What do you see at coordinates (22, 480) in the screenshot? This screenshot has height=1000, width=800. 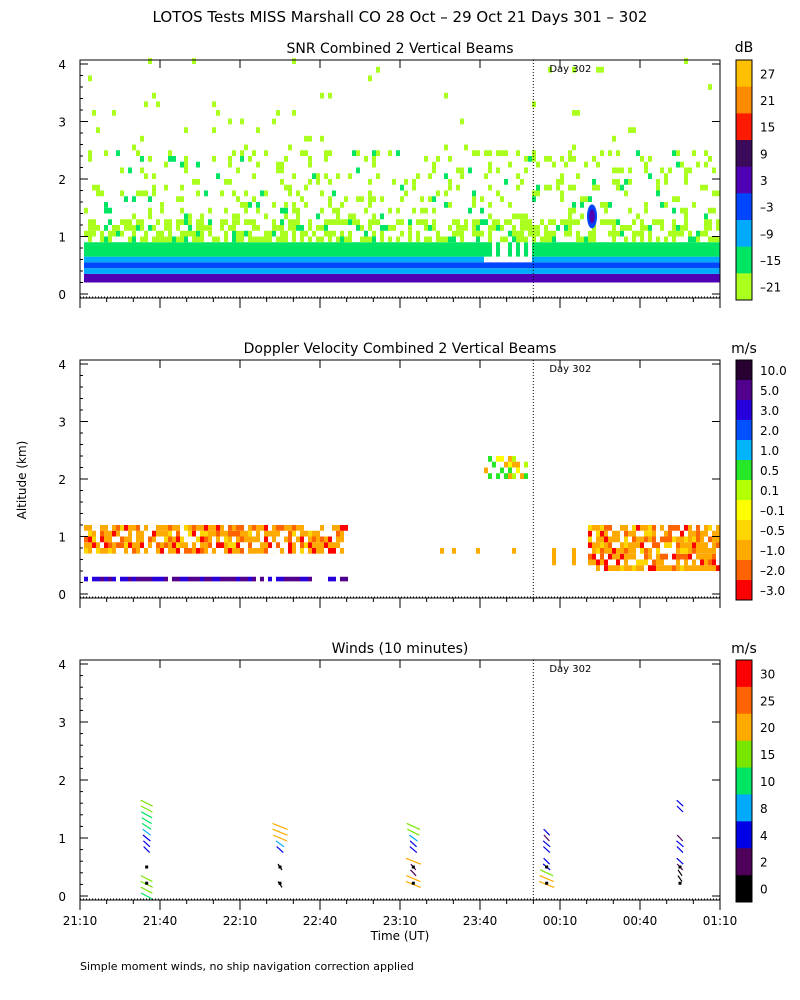 I see `y-axis-label: Altitude (km)` at bounding box center [22, 480].